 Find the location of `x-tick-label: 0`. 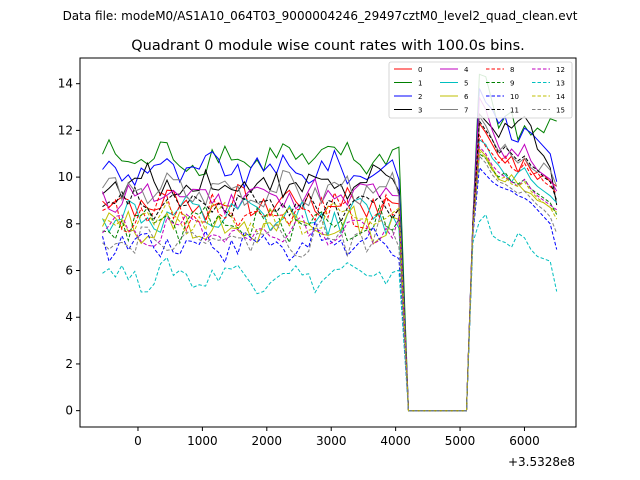

x-tick-label: 0 is located at coordinates (138, 441).